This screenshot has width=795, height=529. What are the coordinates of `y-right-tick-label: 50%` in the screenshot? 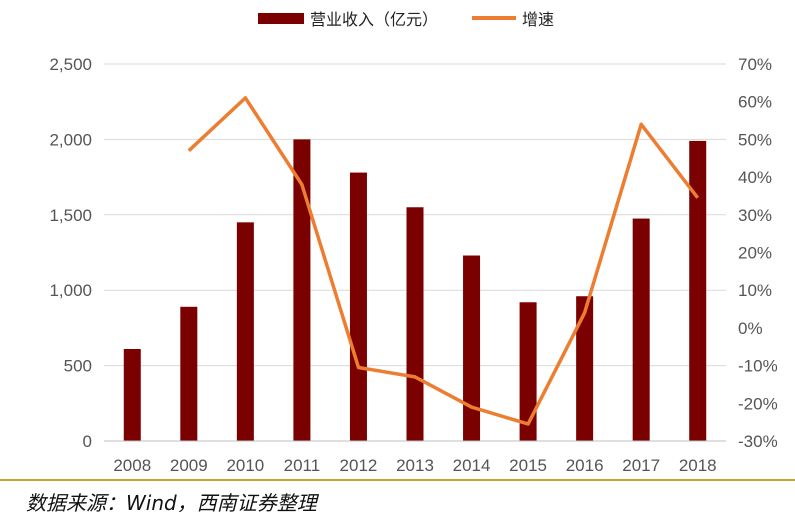 It's located at (755, 139).